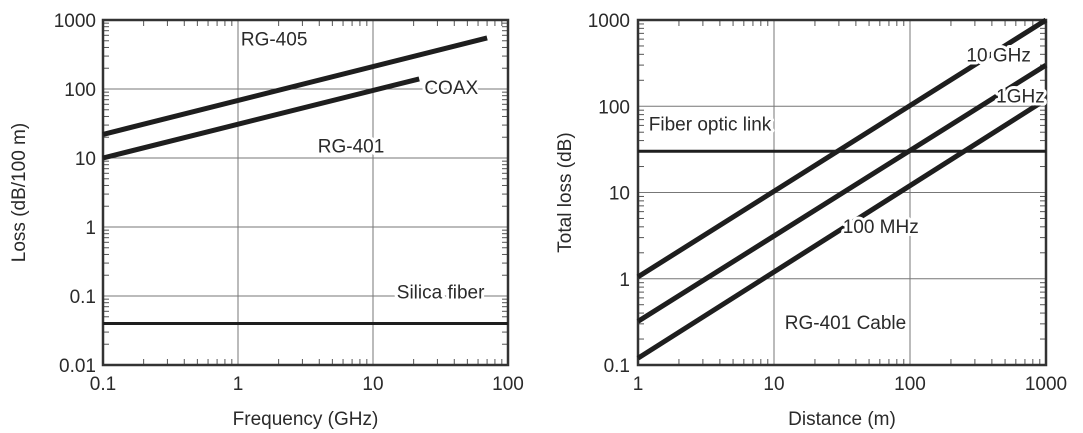  What do you see at coordinates (881, 227) in the screenshot?
I see `annotation-100-mhz: 100 MHz` at bounding box center [881, 227].